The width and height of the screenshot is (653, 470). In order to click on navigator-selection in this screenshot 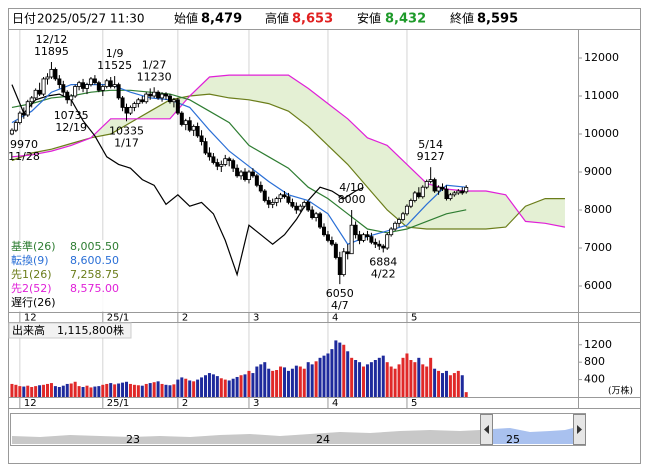, I will do `click(533, 436)`.